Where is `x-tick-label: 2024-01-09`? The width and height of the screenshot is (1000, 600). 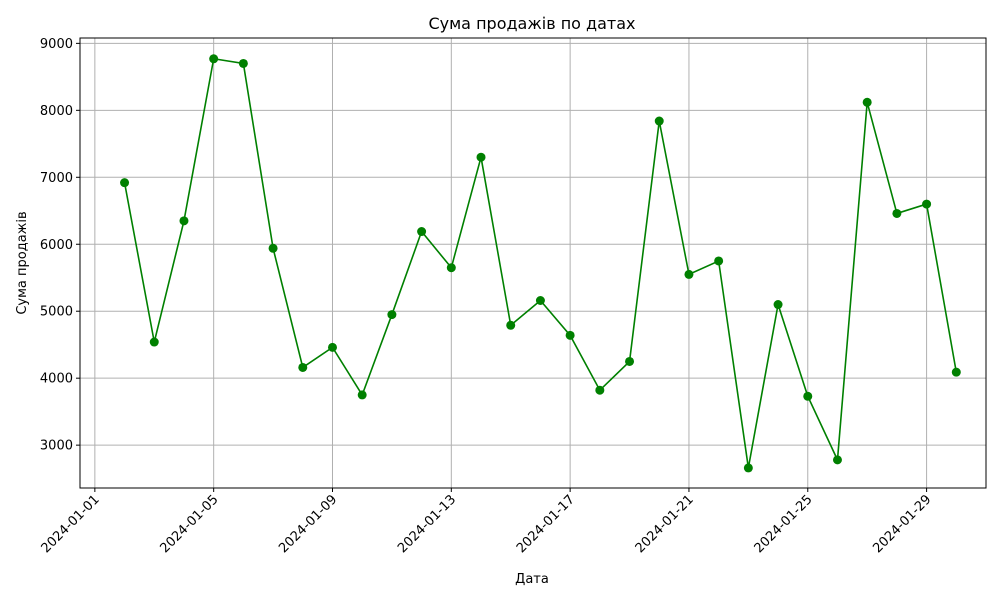 x-tick-label: 2024-01-09 is located at coordinates (308, 524).